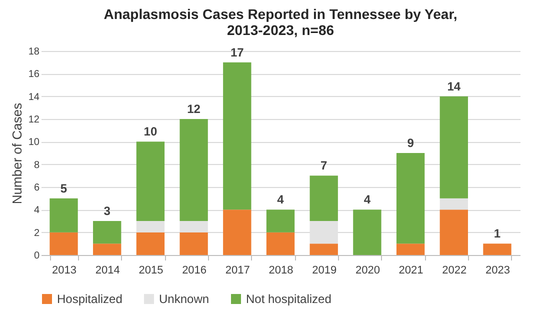  Describe the element at coordinates (281, 14) in the screenshot. I see `text: Anaplasmosis Cases Reported in Tennessee by Year,` at that location.